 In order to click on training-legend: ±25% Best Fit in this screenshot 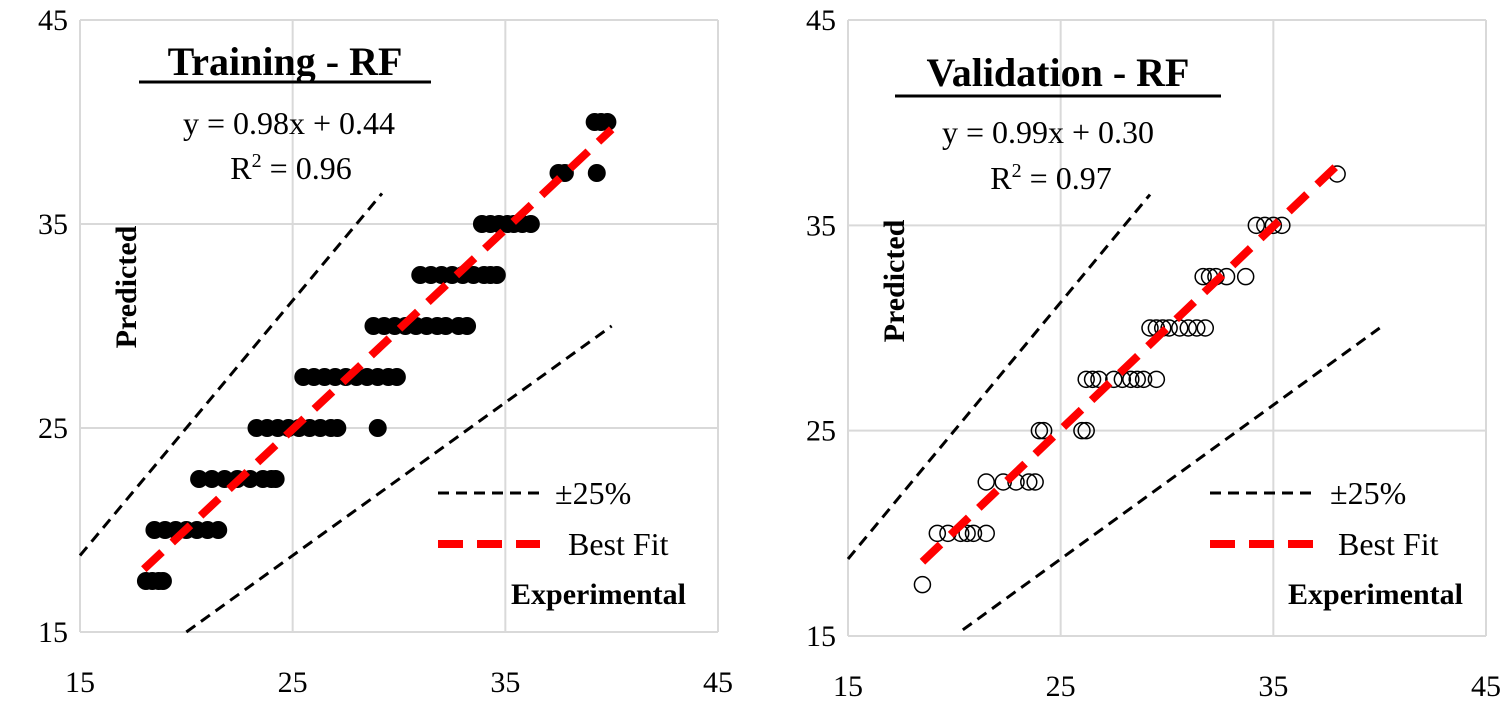, I will do `click(553, 518)`.